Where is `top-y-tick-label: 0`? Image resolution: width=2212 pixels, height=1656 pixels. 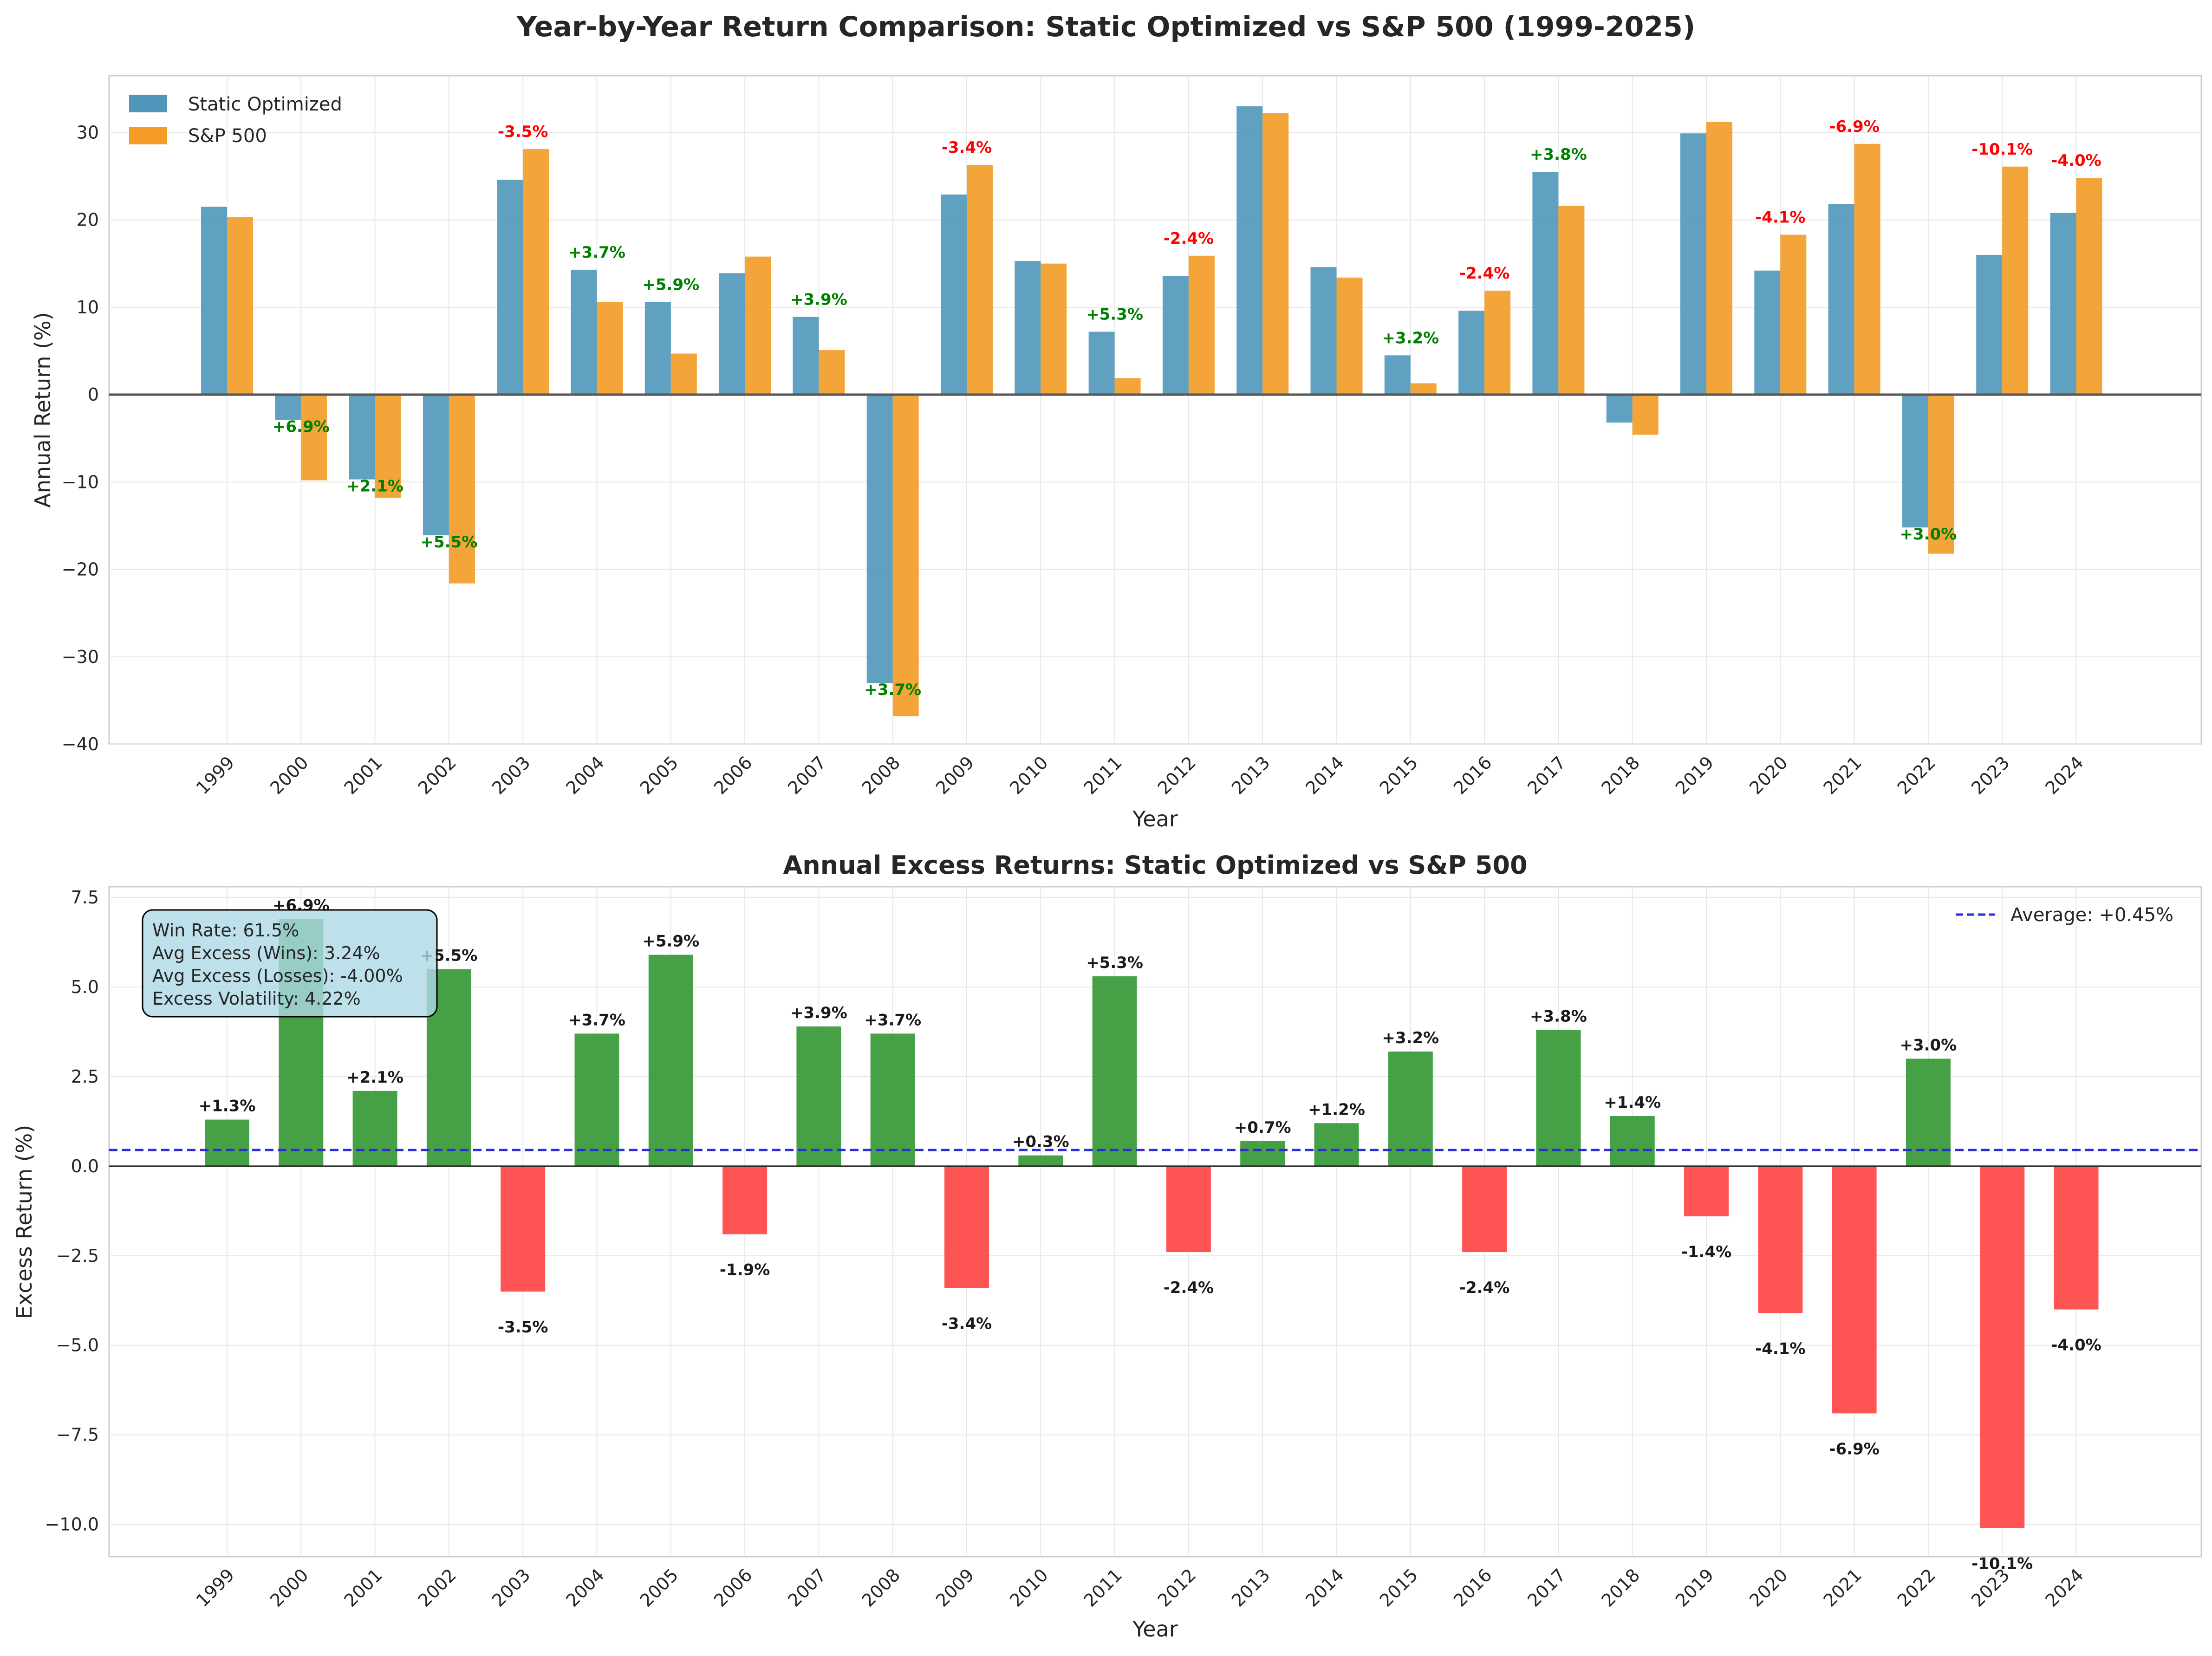 top-y-tick-label: 0 is located at coordinates (93, 395).